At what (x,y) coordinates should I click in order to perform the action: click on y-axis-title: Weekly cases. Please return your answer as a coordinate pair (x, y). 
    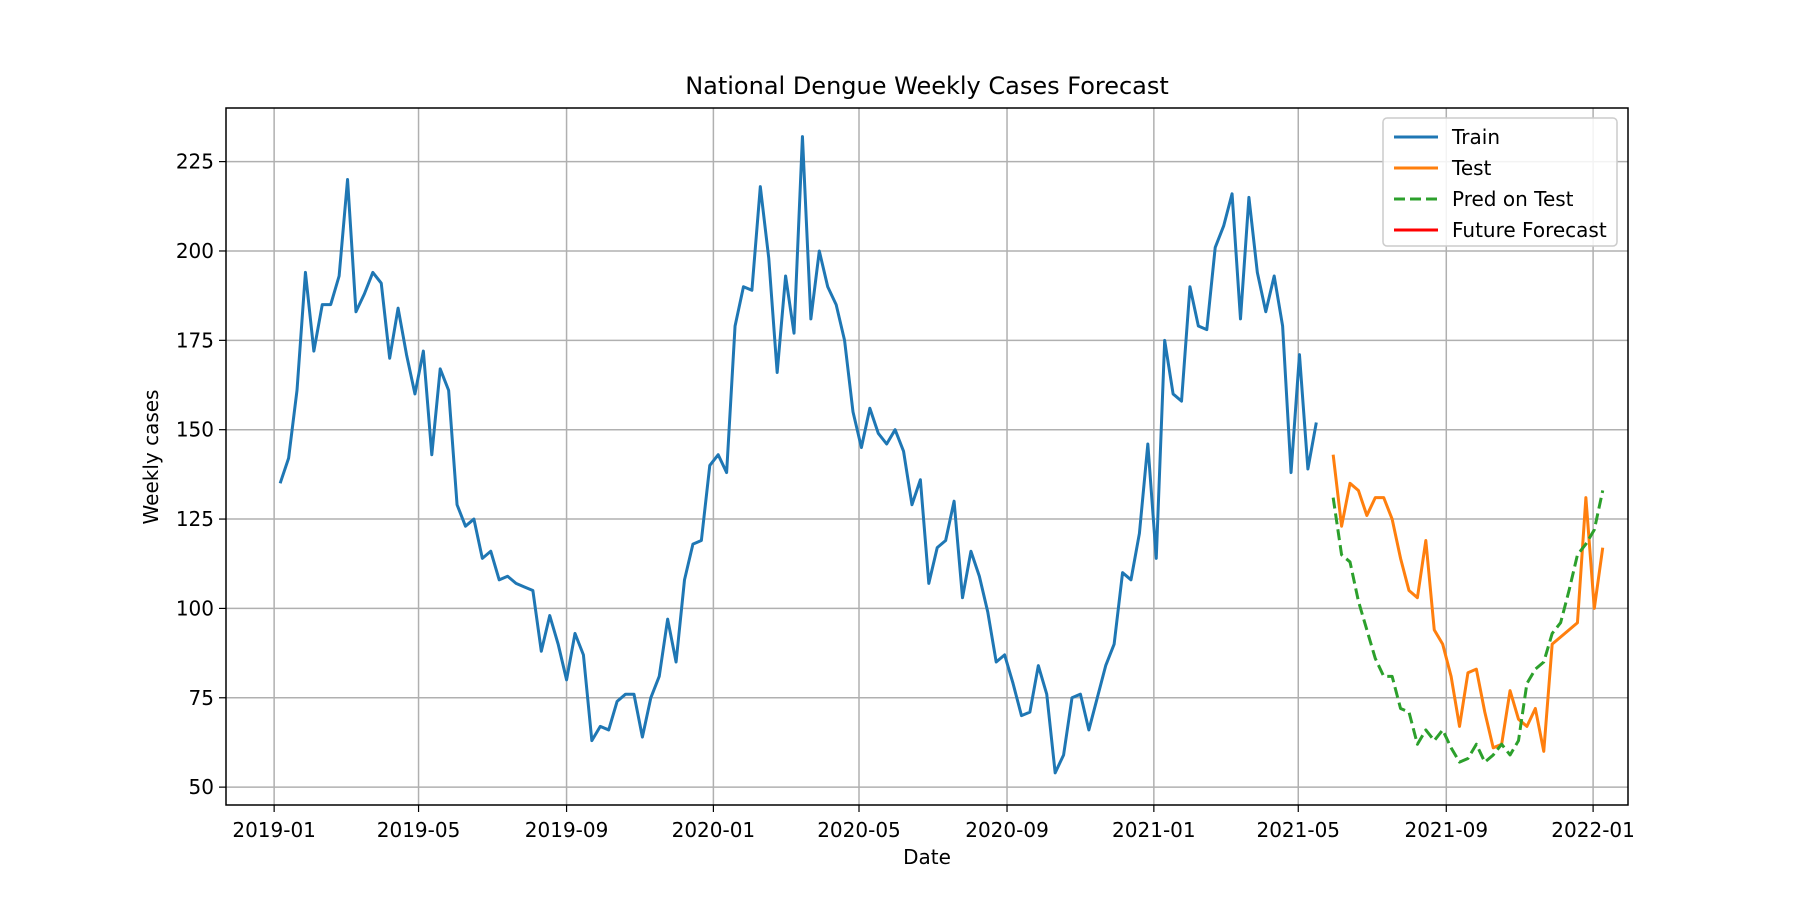
    Looking at the image, I should click on (151, 457).